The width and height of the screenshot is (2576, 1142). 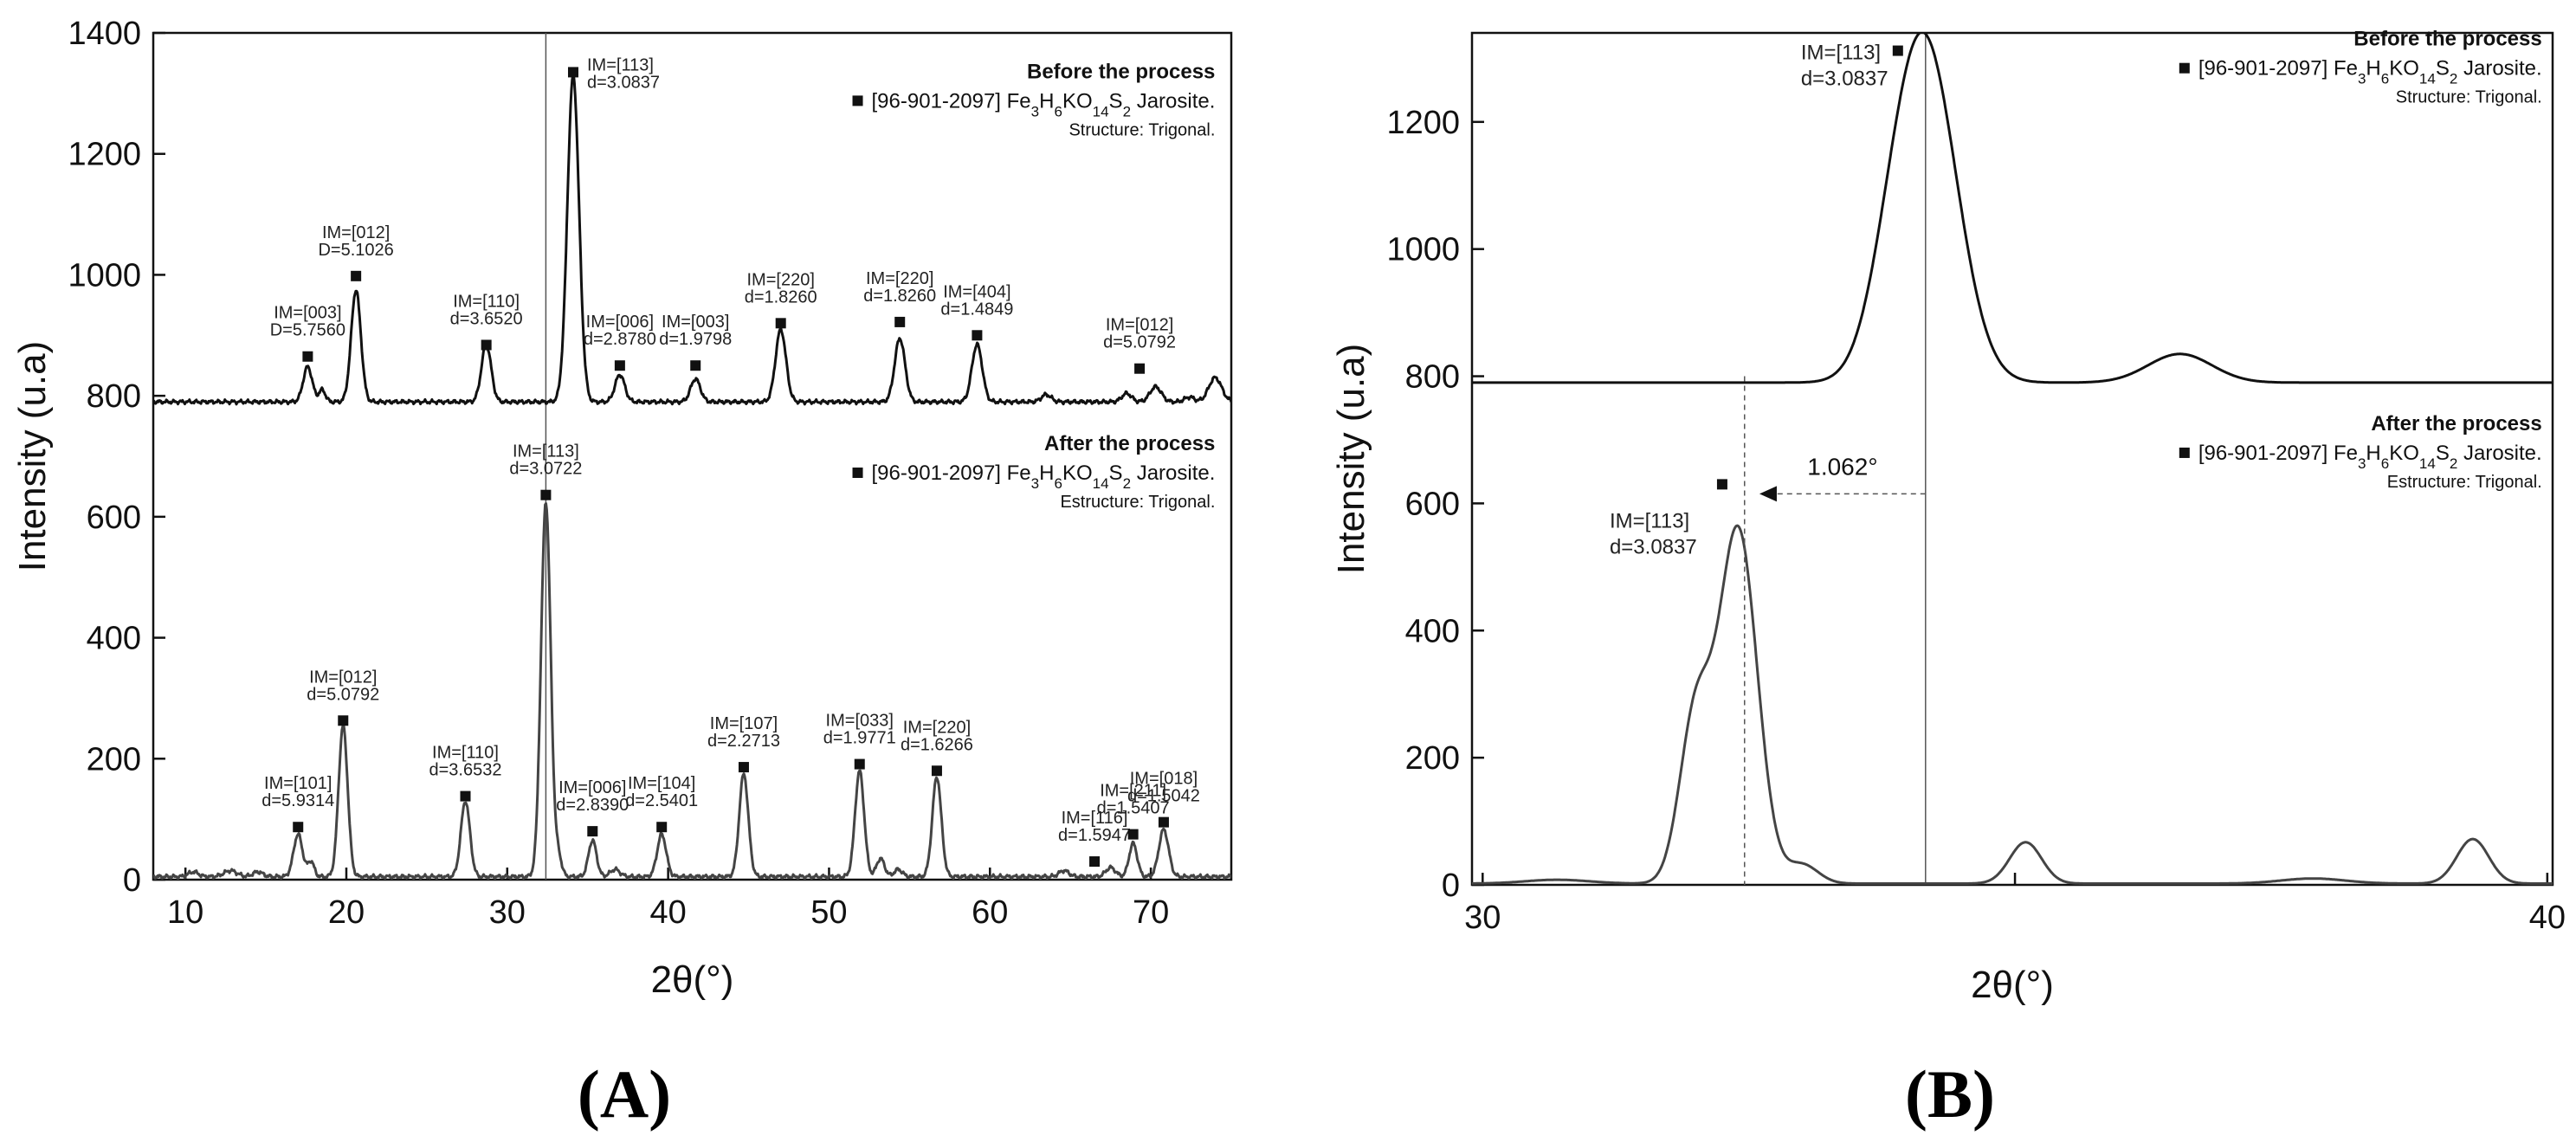 What do you see at coordinates (695, 339) in the screenshot?
I see `peak-annotation: d=1.9798` at bounding box center [695, 339].